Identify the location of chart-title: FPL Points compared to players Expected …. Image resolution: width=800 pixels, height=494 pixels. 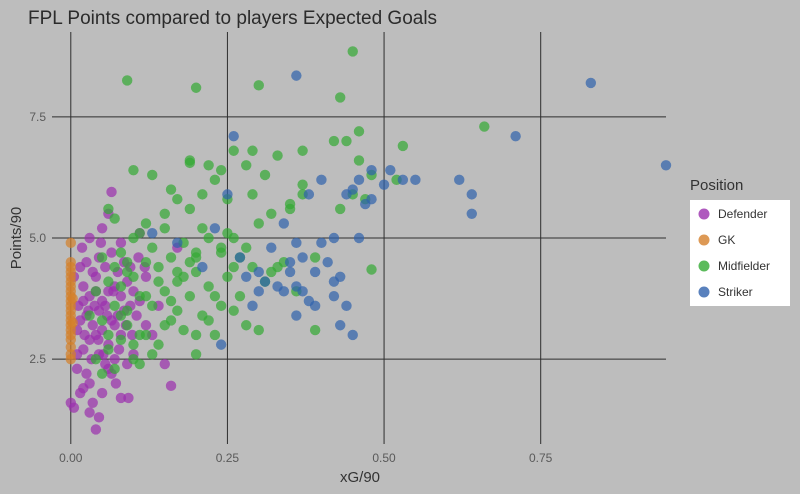
(232, 18).